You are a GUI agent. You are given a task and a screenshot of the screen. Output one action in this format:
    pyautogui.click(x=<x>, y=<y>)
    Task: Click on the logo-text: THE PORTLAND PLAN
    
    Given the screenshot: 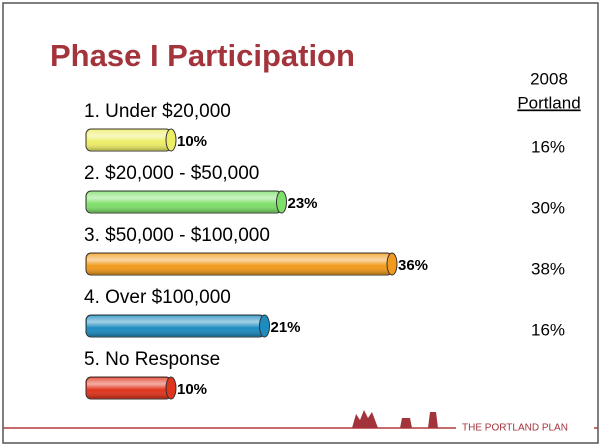 What is the action you would take?
    pyautogui.click(x=515, y=428)
    